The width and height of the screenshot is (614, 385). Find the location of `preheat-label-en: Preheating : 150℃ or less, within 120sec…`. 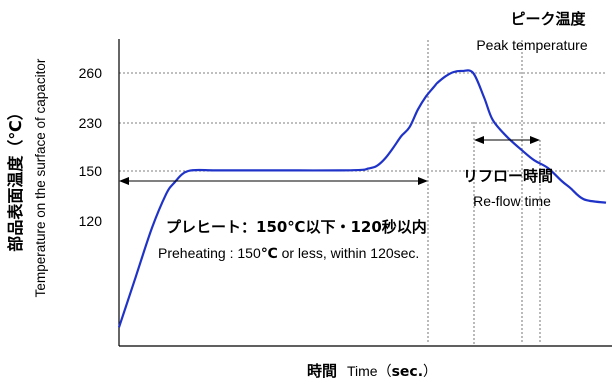

preheat-label-en: Preheating : 150℃ or less, within 120sec… is located at coordinates (288, 253).